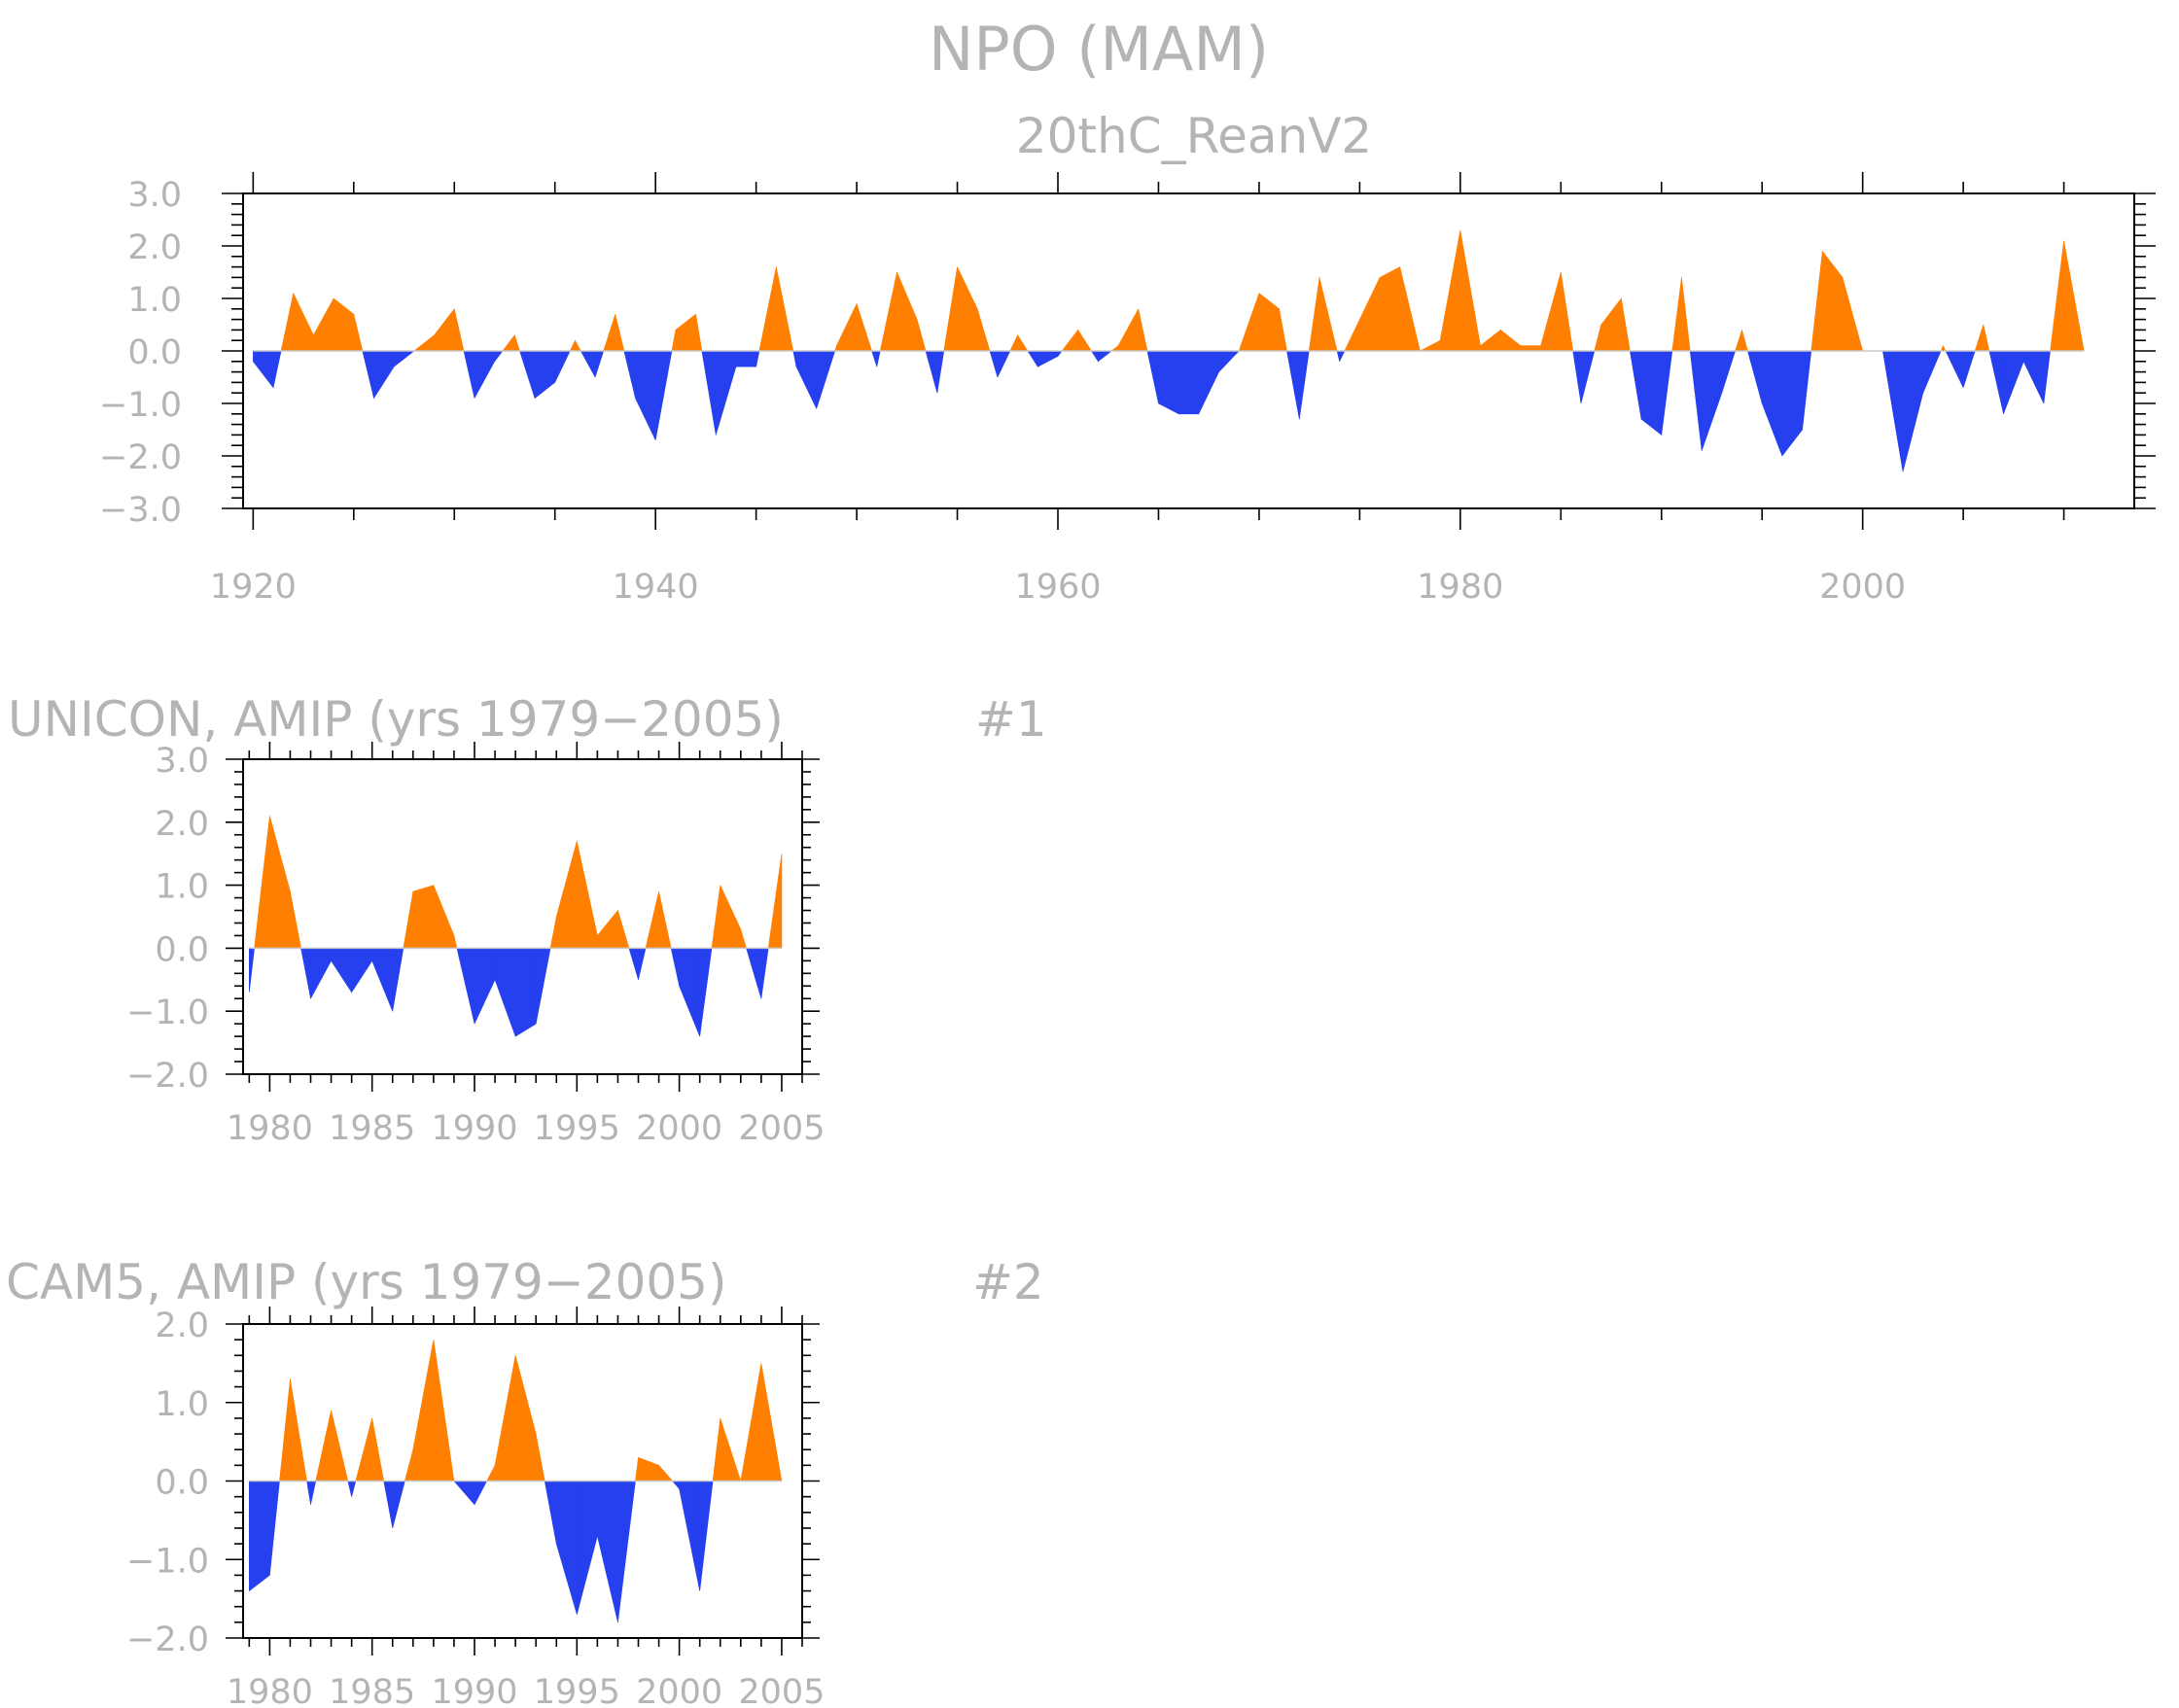 This screenshot has height=1708, width=2179. Describe the element at coordinates (1011, 719) in the screenshot. I see `panel-label-unicon: #1` at that location.